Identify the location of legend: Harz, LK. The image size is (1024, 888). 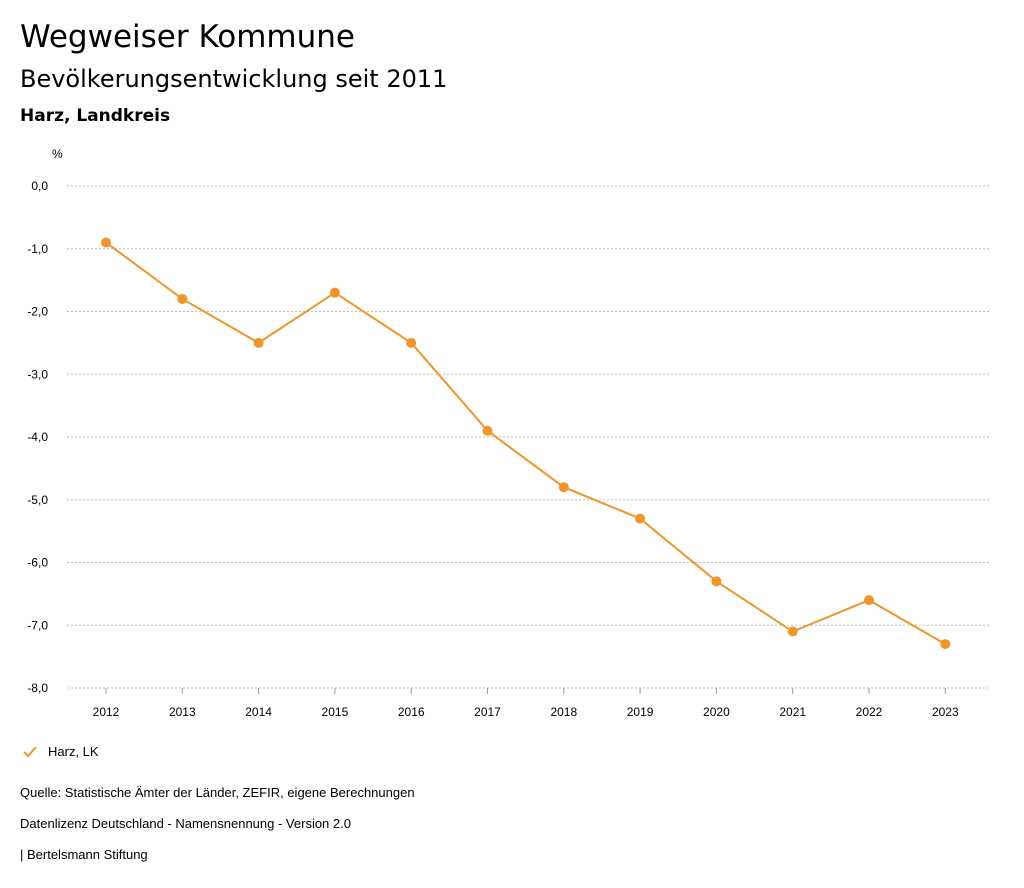
(60, 751).